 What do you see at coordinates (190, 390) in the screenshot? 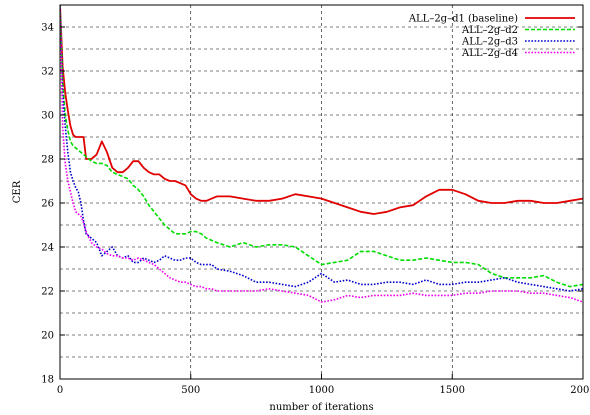
I see `x-tick-label: 500` at bounding box center [190, 390].